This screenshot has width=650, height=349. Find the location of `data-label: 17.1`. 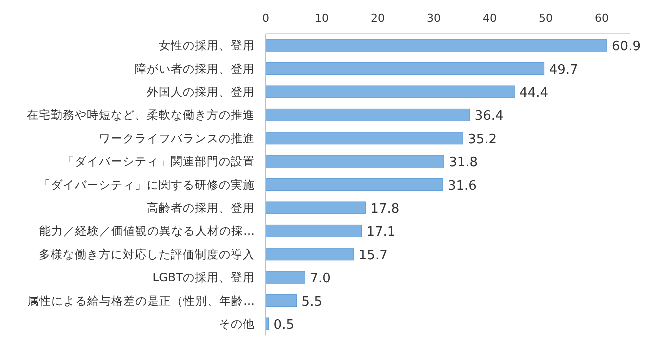

data-label: 17.1 is located at coordinates (381, 232).